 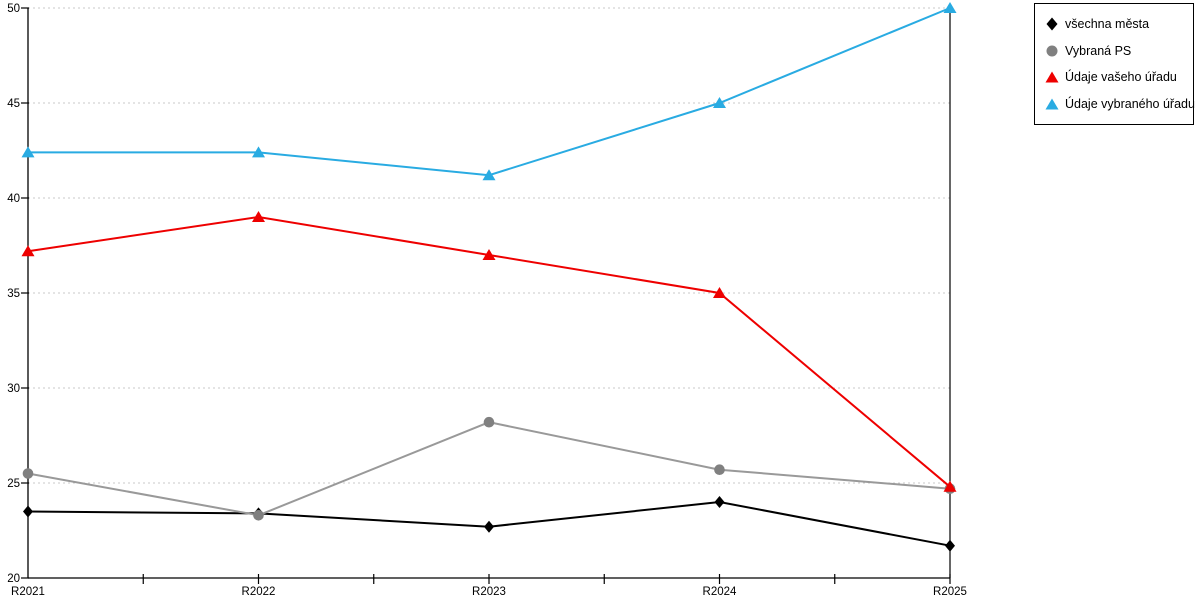 I want to click on series-line, so click(x=489, y=469).